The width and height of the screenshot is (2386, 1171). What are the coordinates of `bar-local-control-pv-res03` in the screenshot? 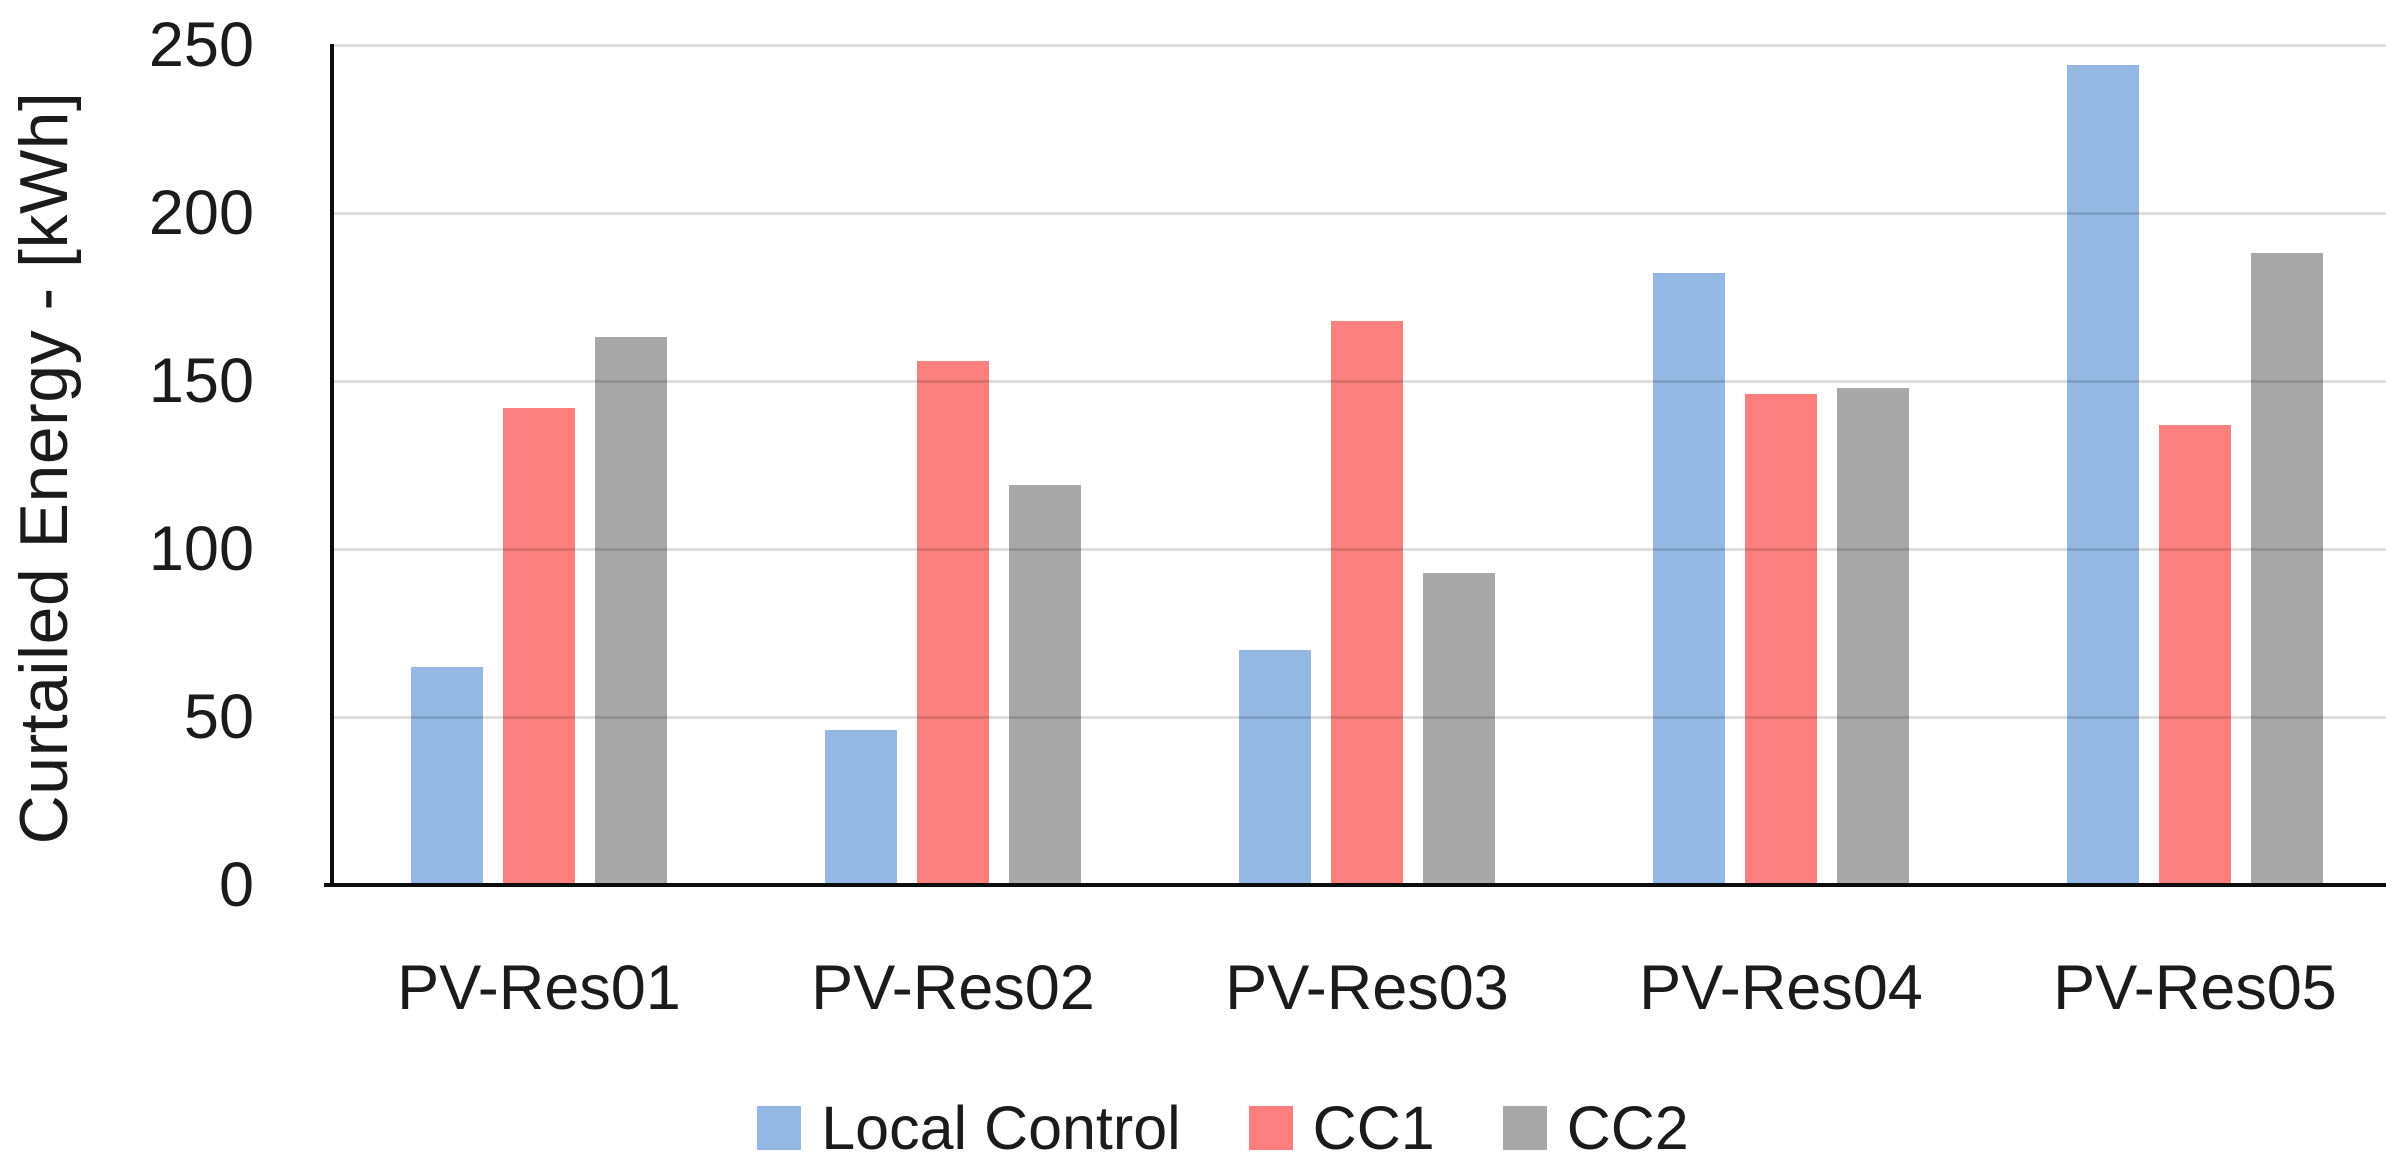 It's located at (1275, 767).